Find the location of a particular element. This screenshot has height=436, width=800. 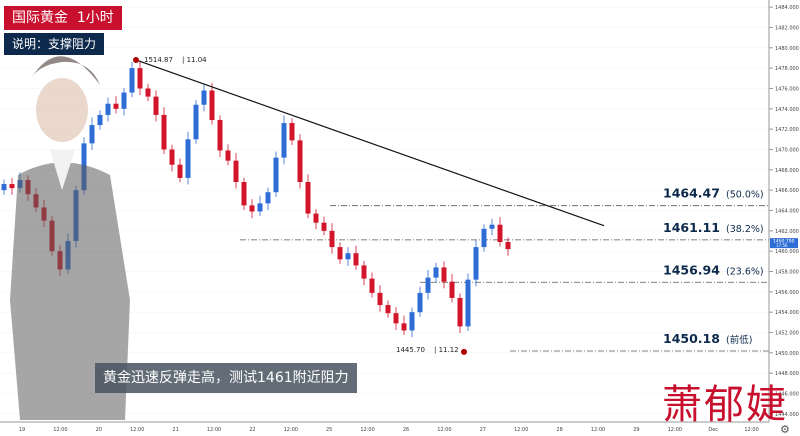

level-value: 1450.18 is located at coordinates (691, 338).